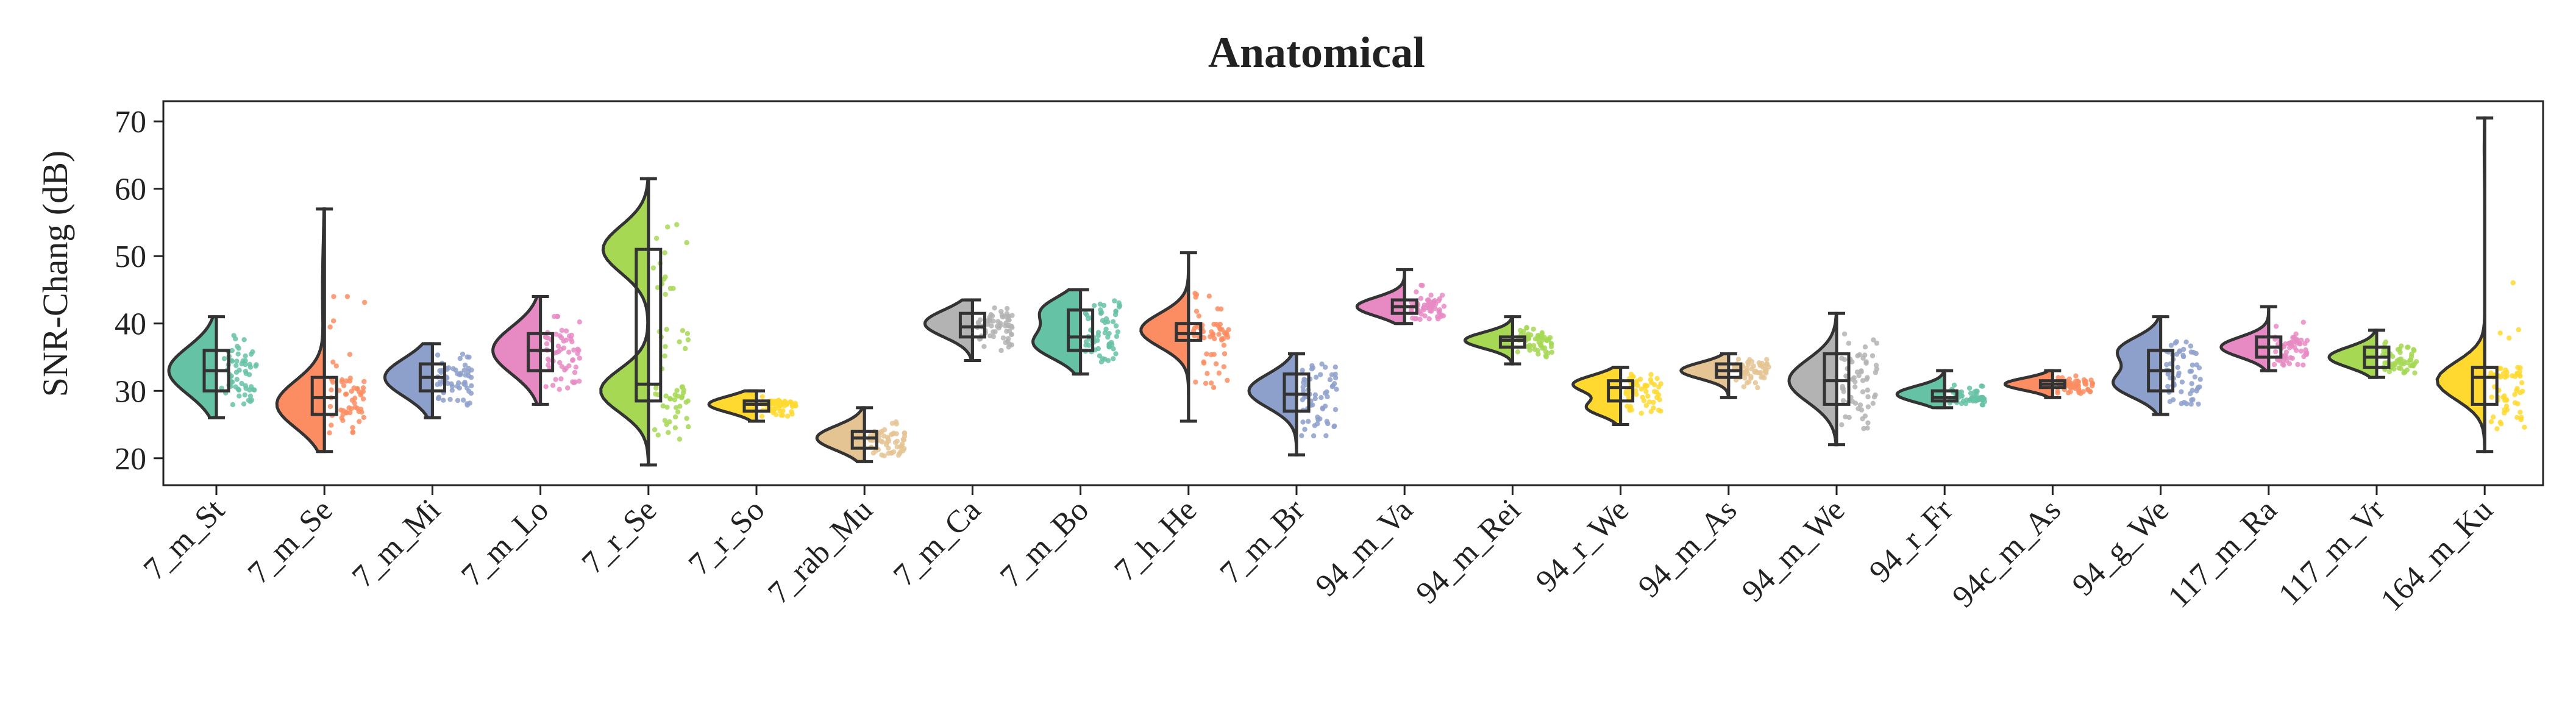 The width and height of the screenshot is (2576, 704). Describe the element at coordinates (1725, 376) in the screenshot. I see `violin-group-94_m_As` at that location.